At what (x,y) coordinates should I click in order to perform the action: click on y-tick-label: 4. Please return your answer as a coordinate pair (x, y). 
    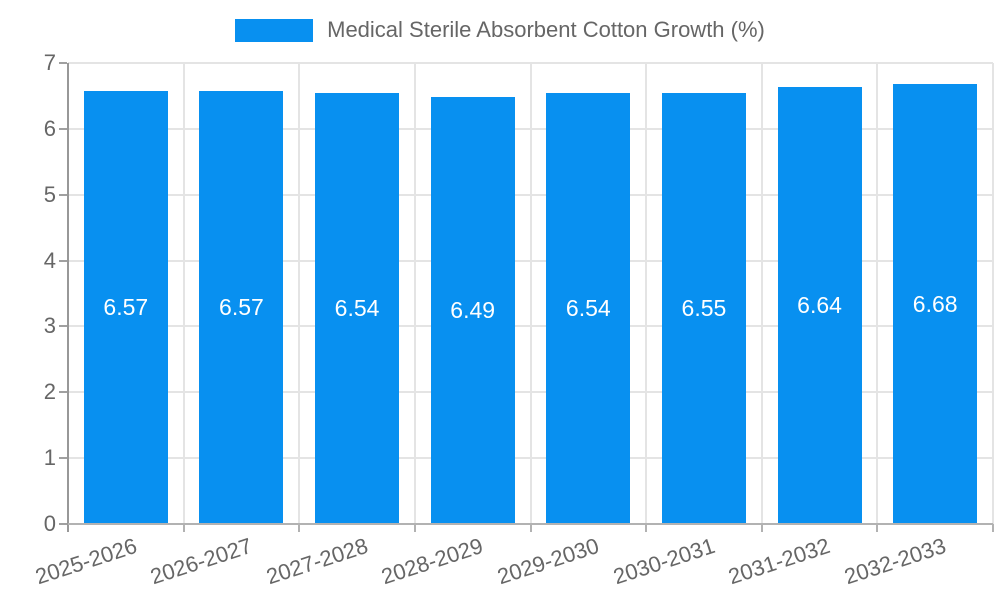
    Looking at the image, I should click on (49, 260).